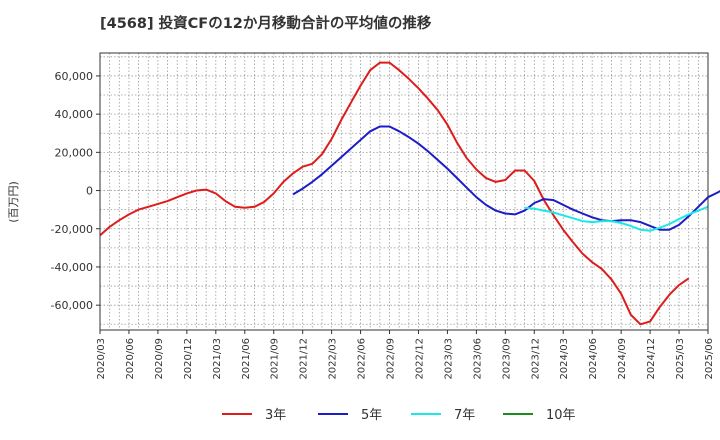  What do you see at coordinates (477, 359) in the screenshot?
I see `x-tick-label: 2023/06` at bounding box center [477, 359].